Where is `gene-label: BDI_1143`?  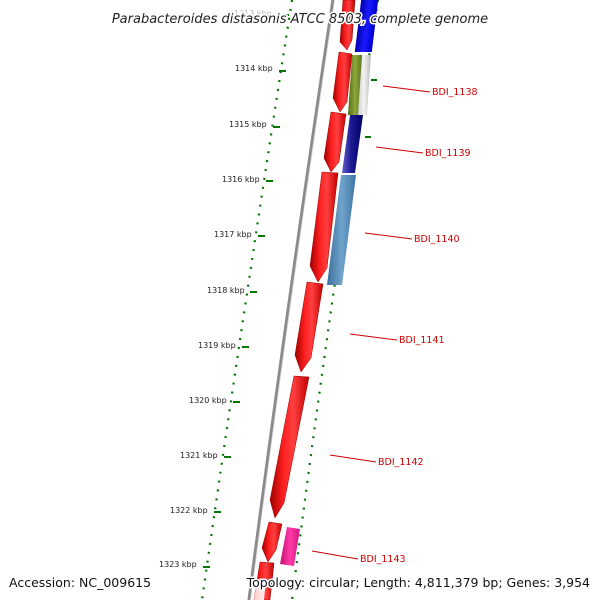
gene-label: BDI_1143 is located at coordinates (383, 559).